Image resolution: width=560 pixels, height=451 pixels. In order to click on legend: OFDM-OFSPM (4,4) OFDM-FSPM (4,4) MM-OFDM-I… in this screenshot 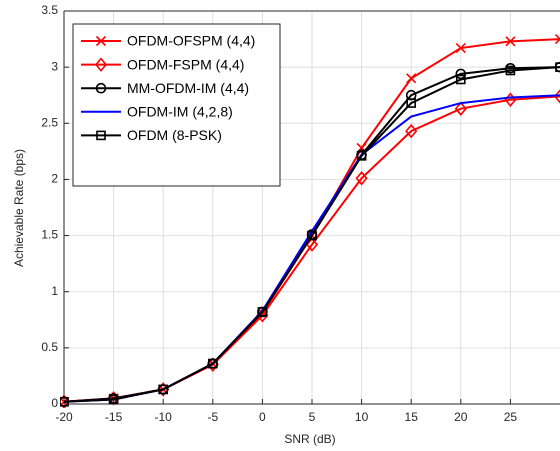, I will do `click(176, 105)`.